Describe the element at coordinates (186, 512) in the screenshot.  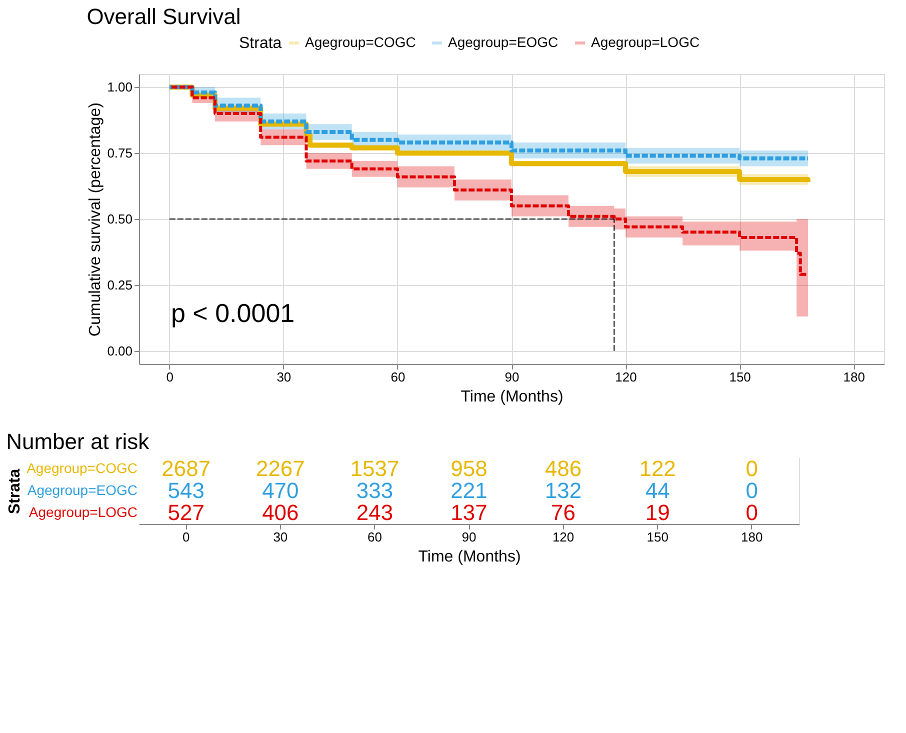
I see `data-label: 527` at that location.